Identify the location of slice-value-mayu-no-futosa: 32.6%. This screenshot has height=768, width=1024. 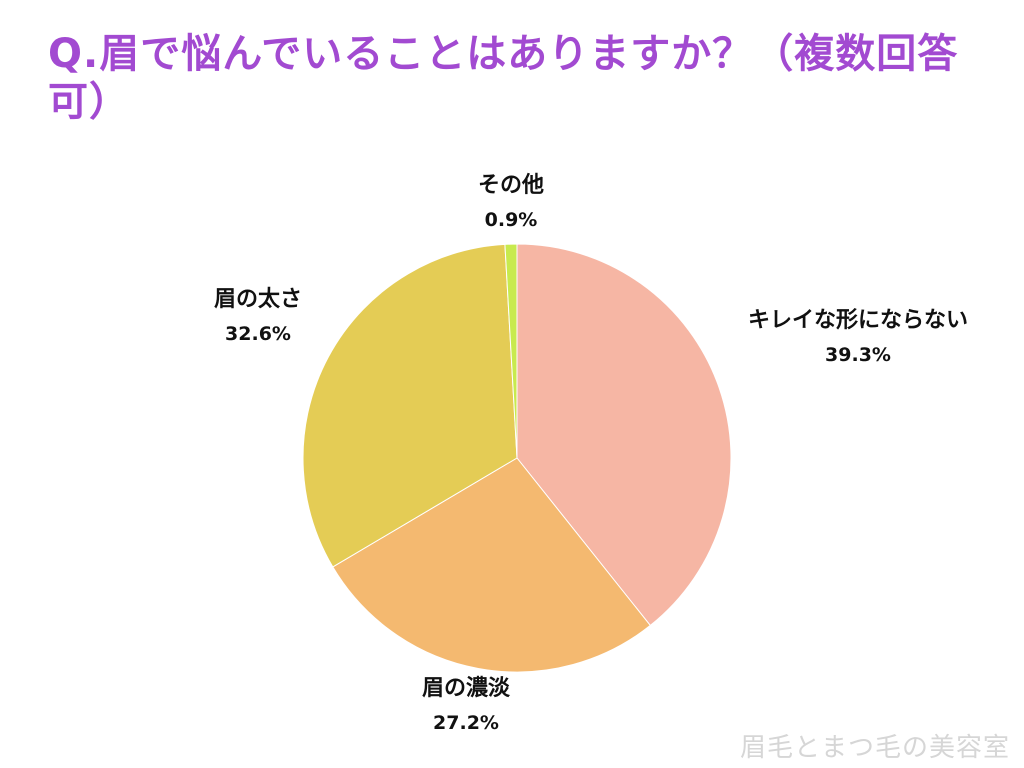
(258, 334).